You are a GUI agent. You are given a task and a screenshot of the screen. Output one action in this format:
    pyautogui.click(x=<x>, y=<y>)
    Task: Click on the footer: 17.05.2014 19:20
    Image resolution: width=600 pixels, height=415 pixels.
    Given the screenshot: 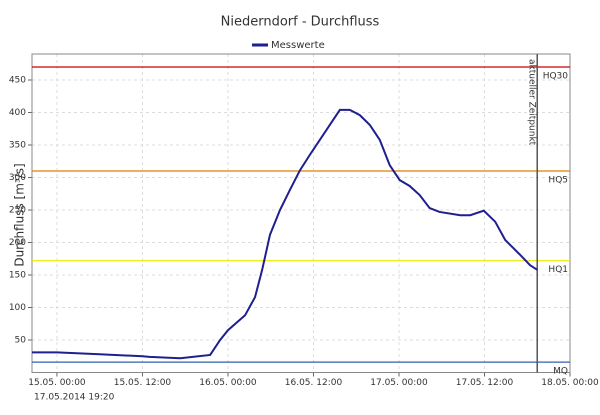 What is the action you would take?
    pyautogui.click(x=74, y=398)
    